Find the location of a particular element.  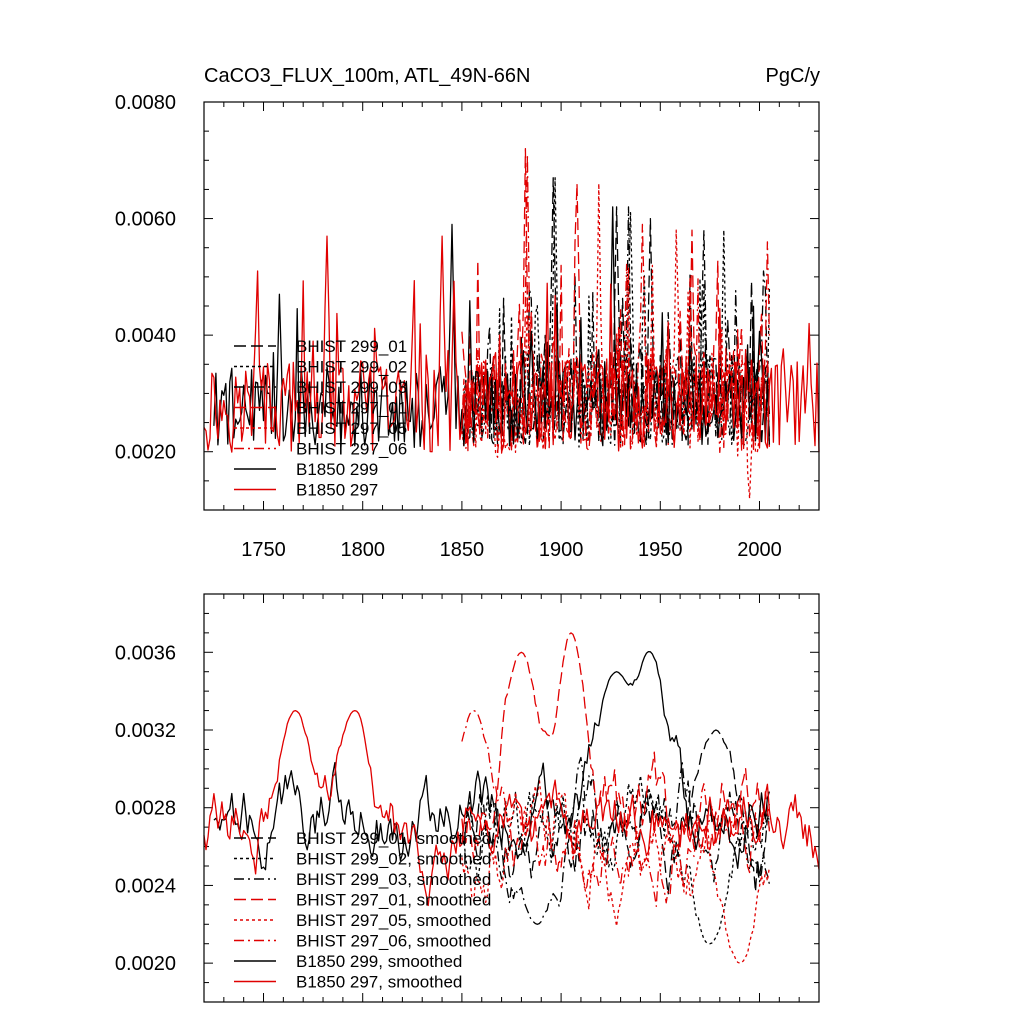

legend-label: BHIST 299_01 is located at coordinates (351, 346).